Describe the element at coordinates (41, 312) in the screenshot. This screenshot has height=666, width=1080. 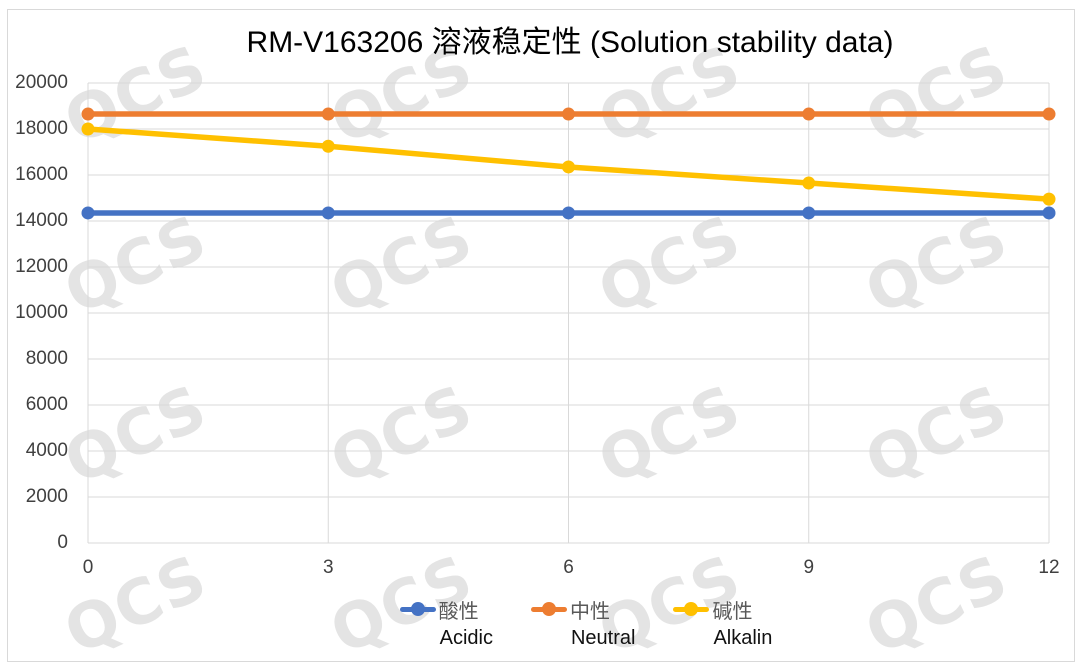
I see `y-tick-label: 10000` at that location.